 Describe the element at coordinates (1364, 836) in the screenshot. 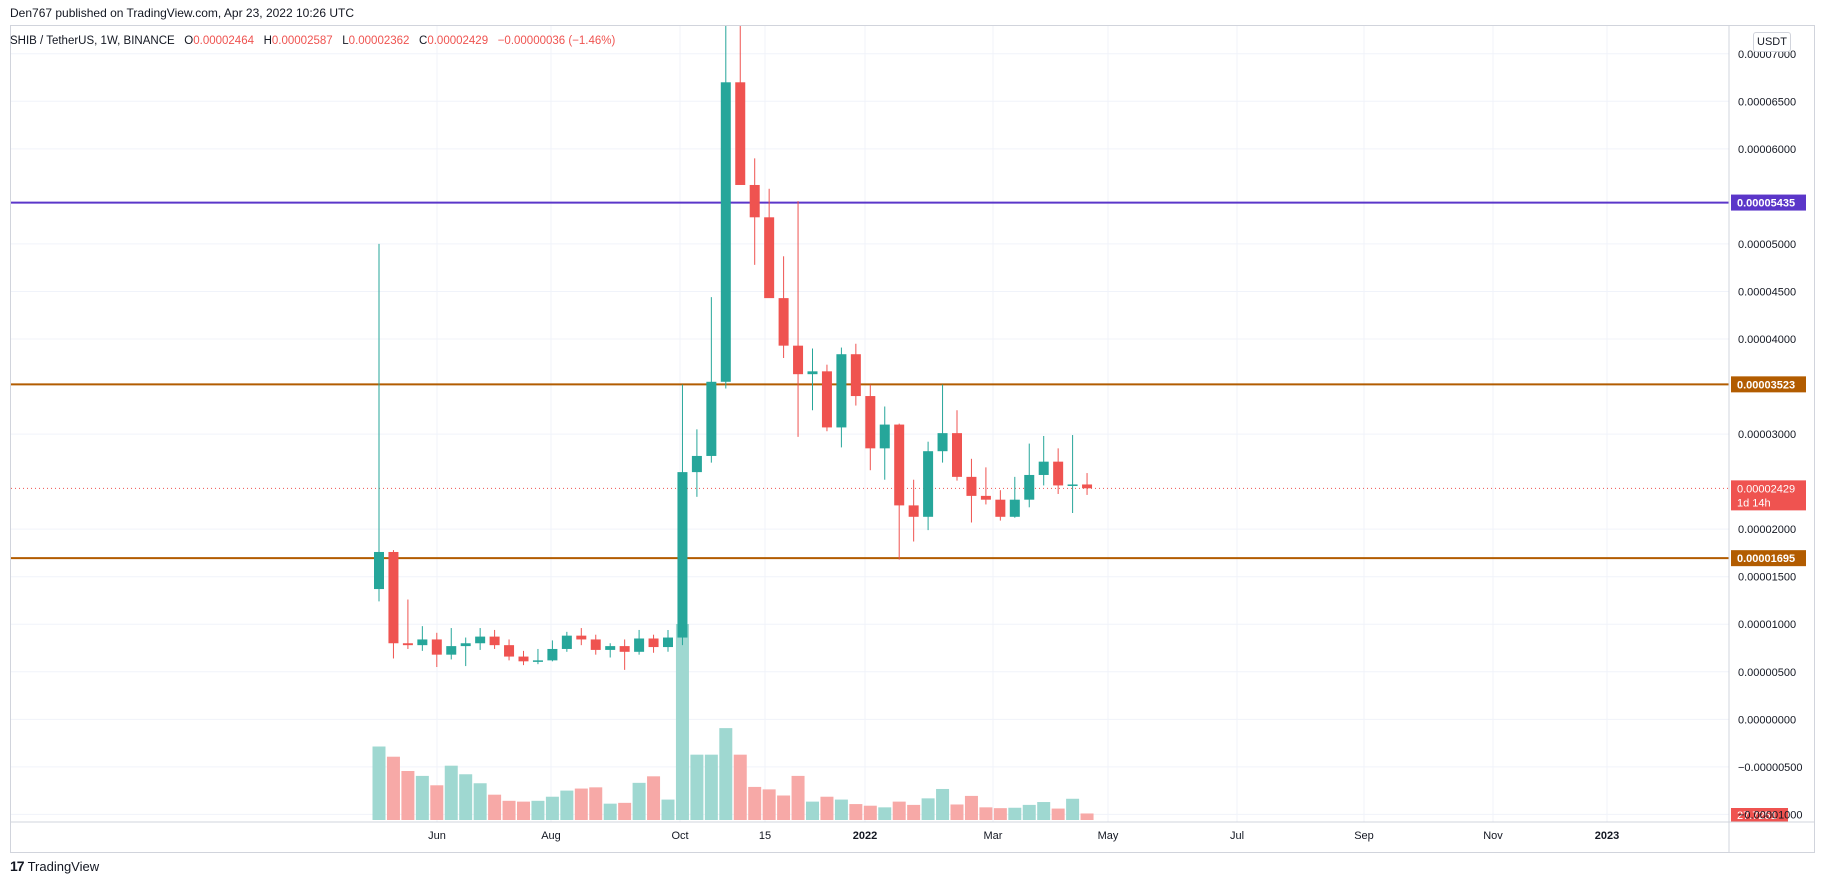

I see `time-tick-label: Sep` at that location.